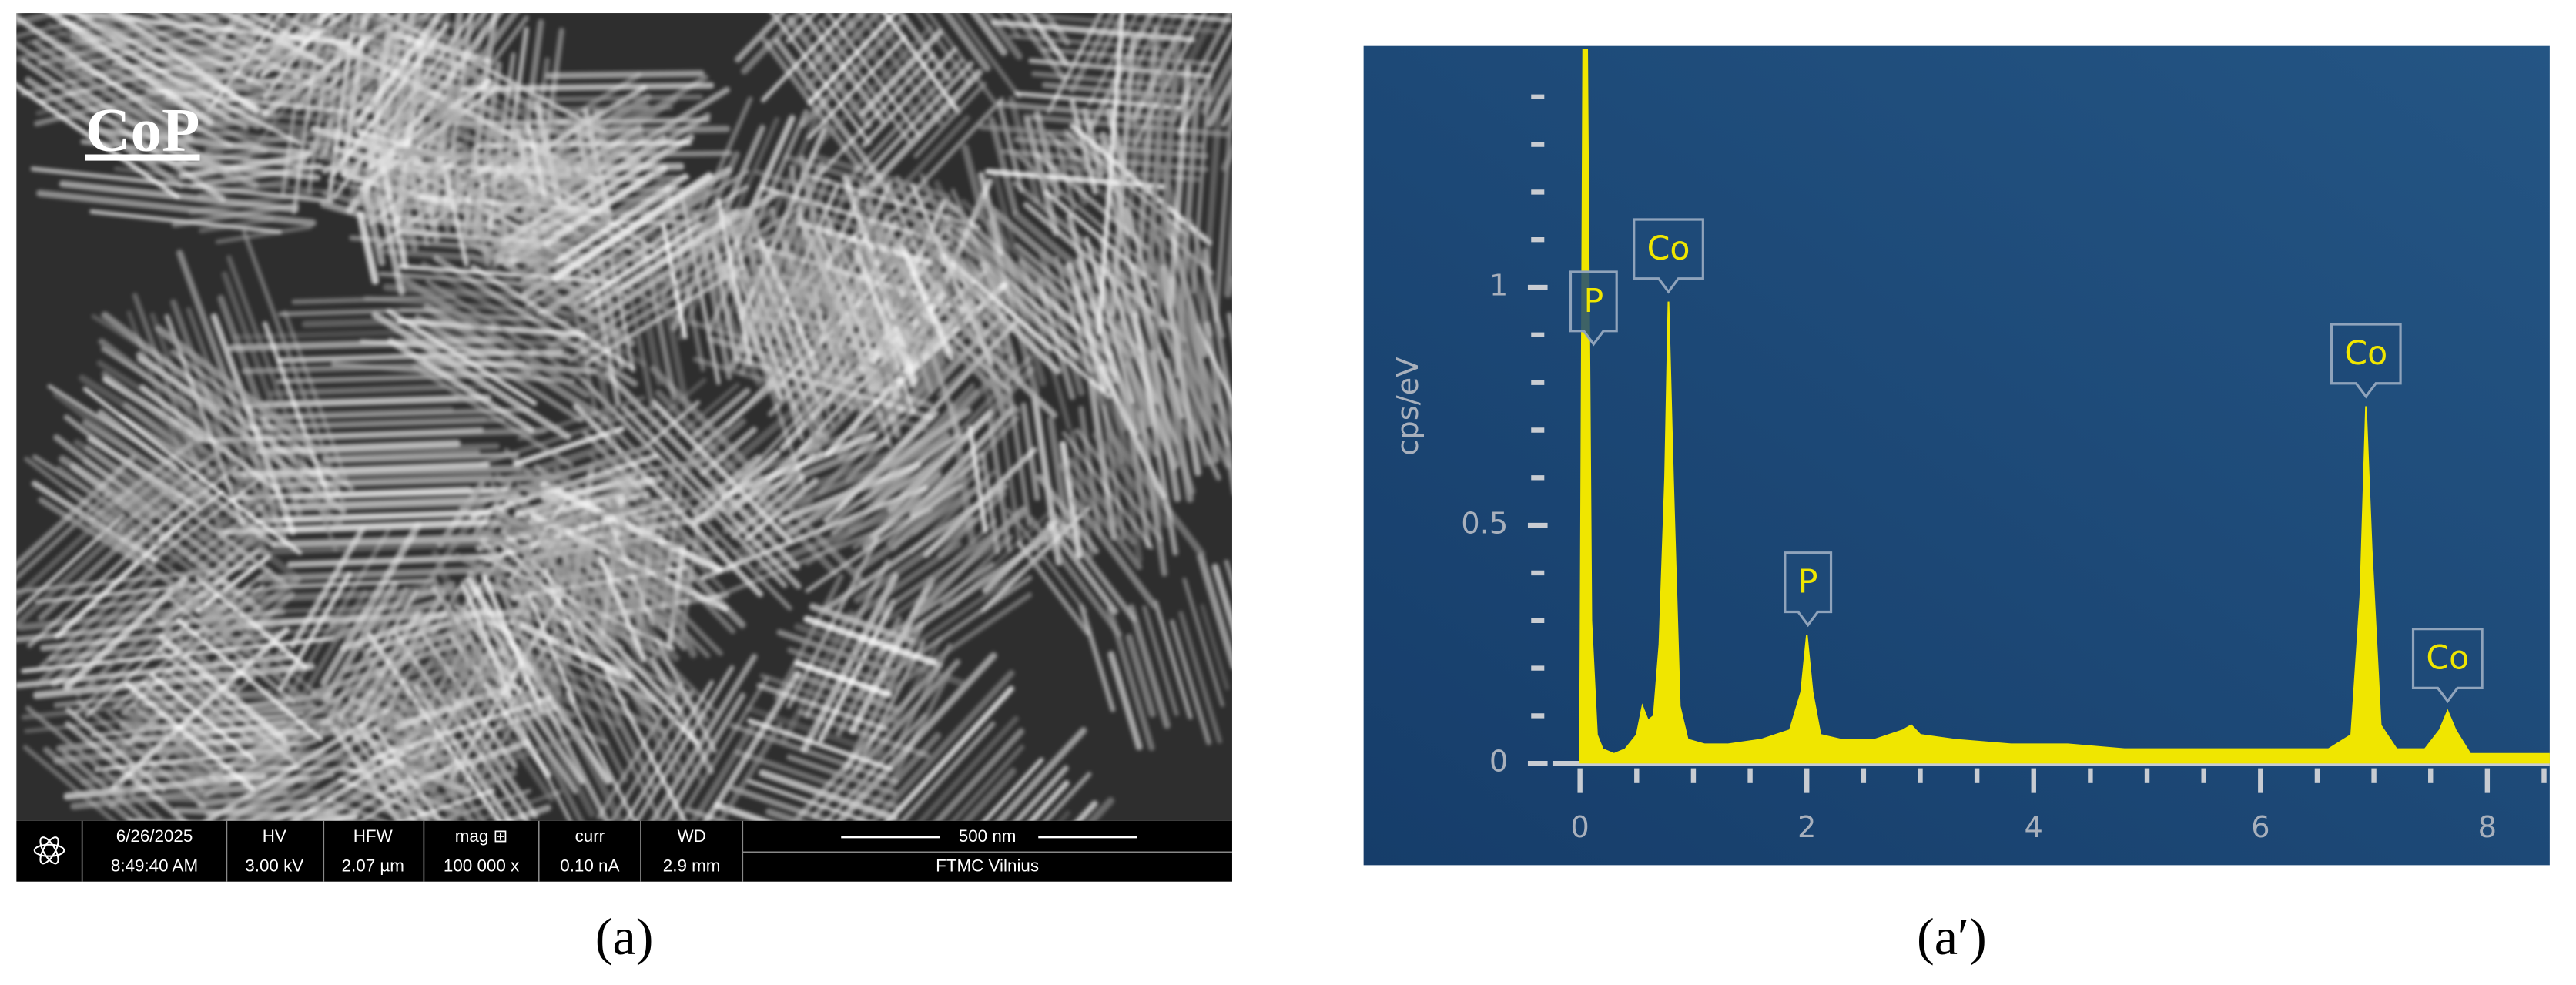 The width and height of the screenshot is (2576, 985). What do you see at coordinates (590, 836) in the screenshot?
I see `info-label: curr` at bounding box center [590, 836].